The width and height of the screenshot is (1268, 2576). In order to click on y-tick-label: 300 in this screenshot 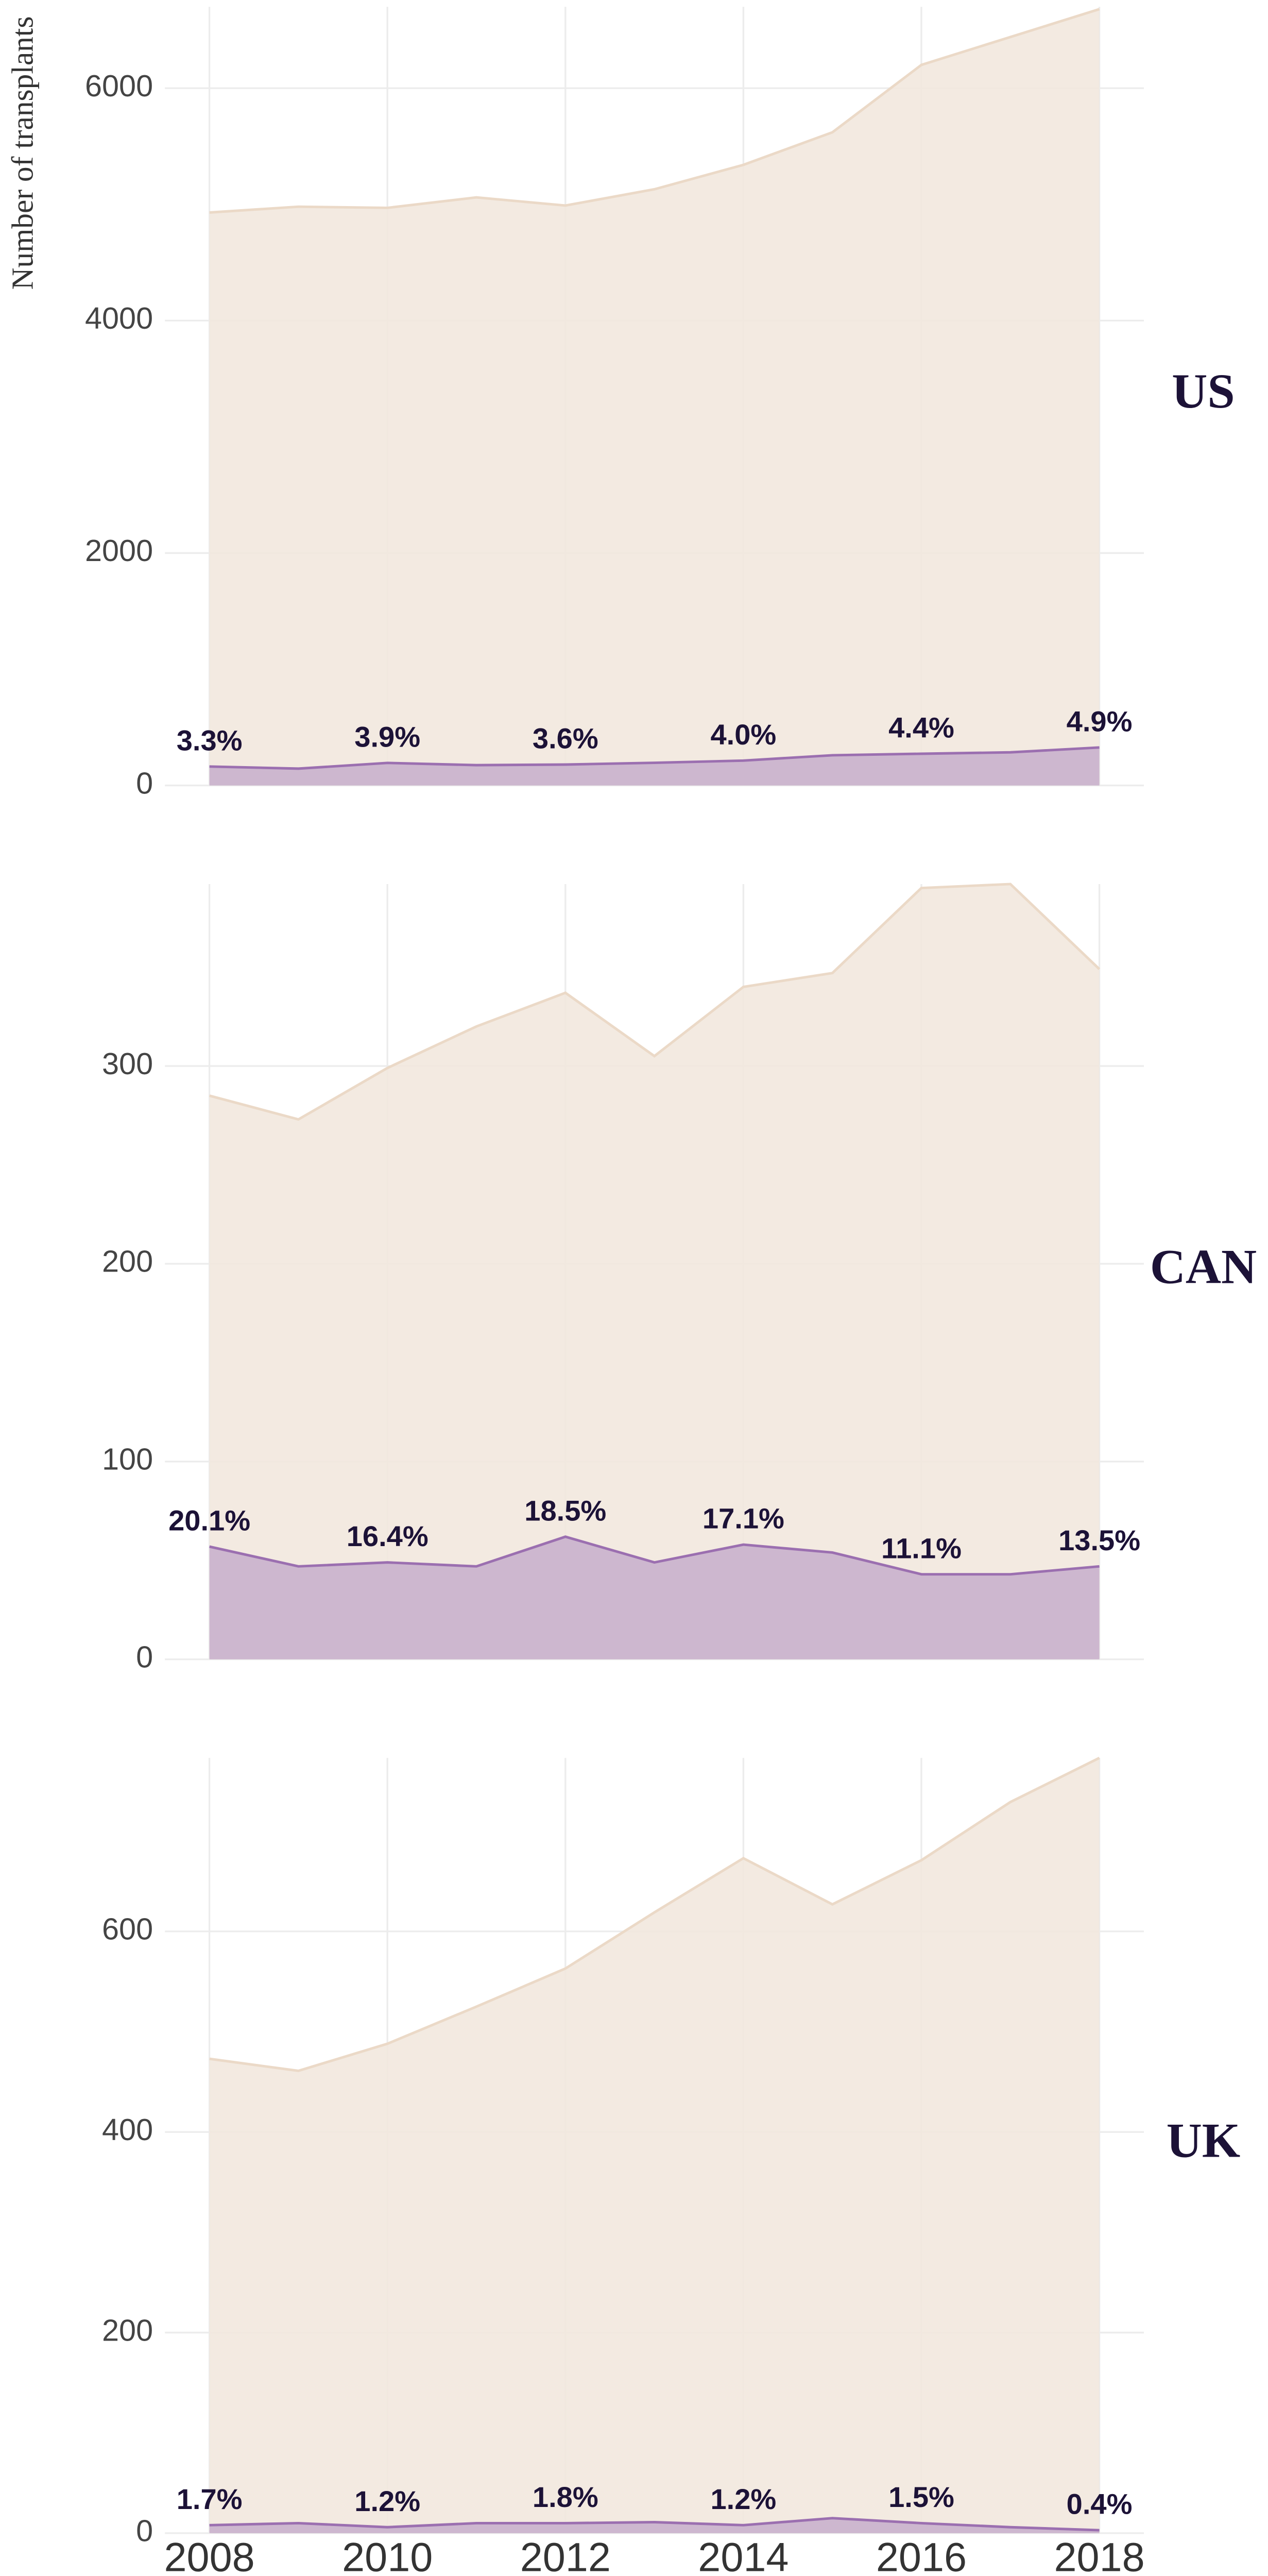, I will do `click(127, 1063)`.